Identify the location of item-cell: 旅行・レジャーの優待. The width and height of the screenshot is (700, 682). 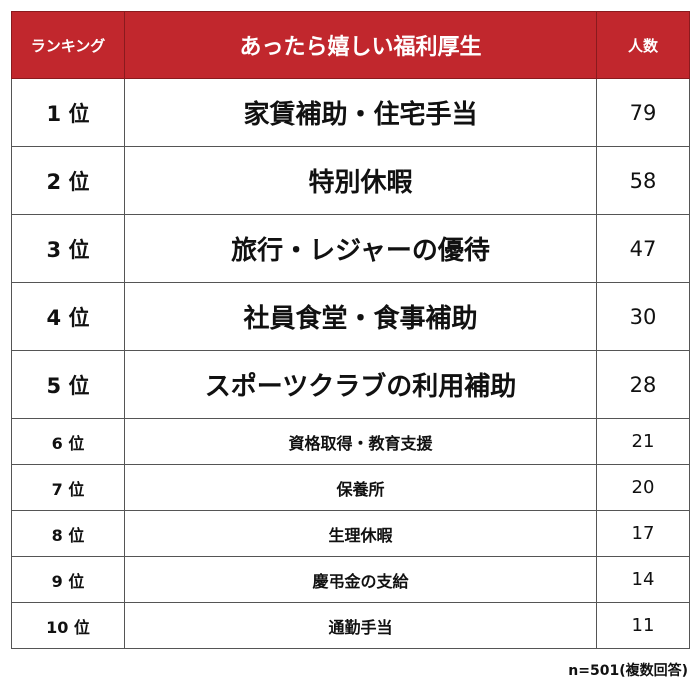
(360, 248).